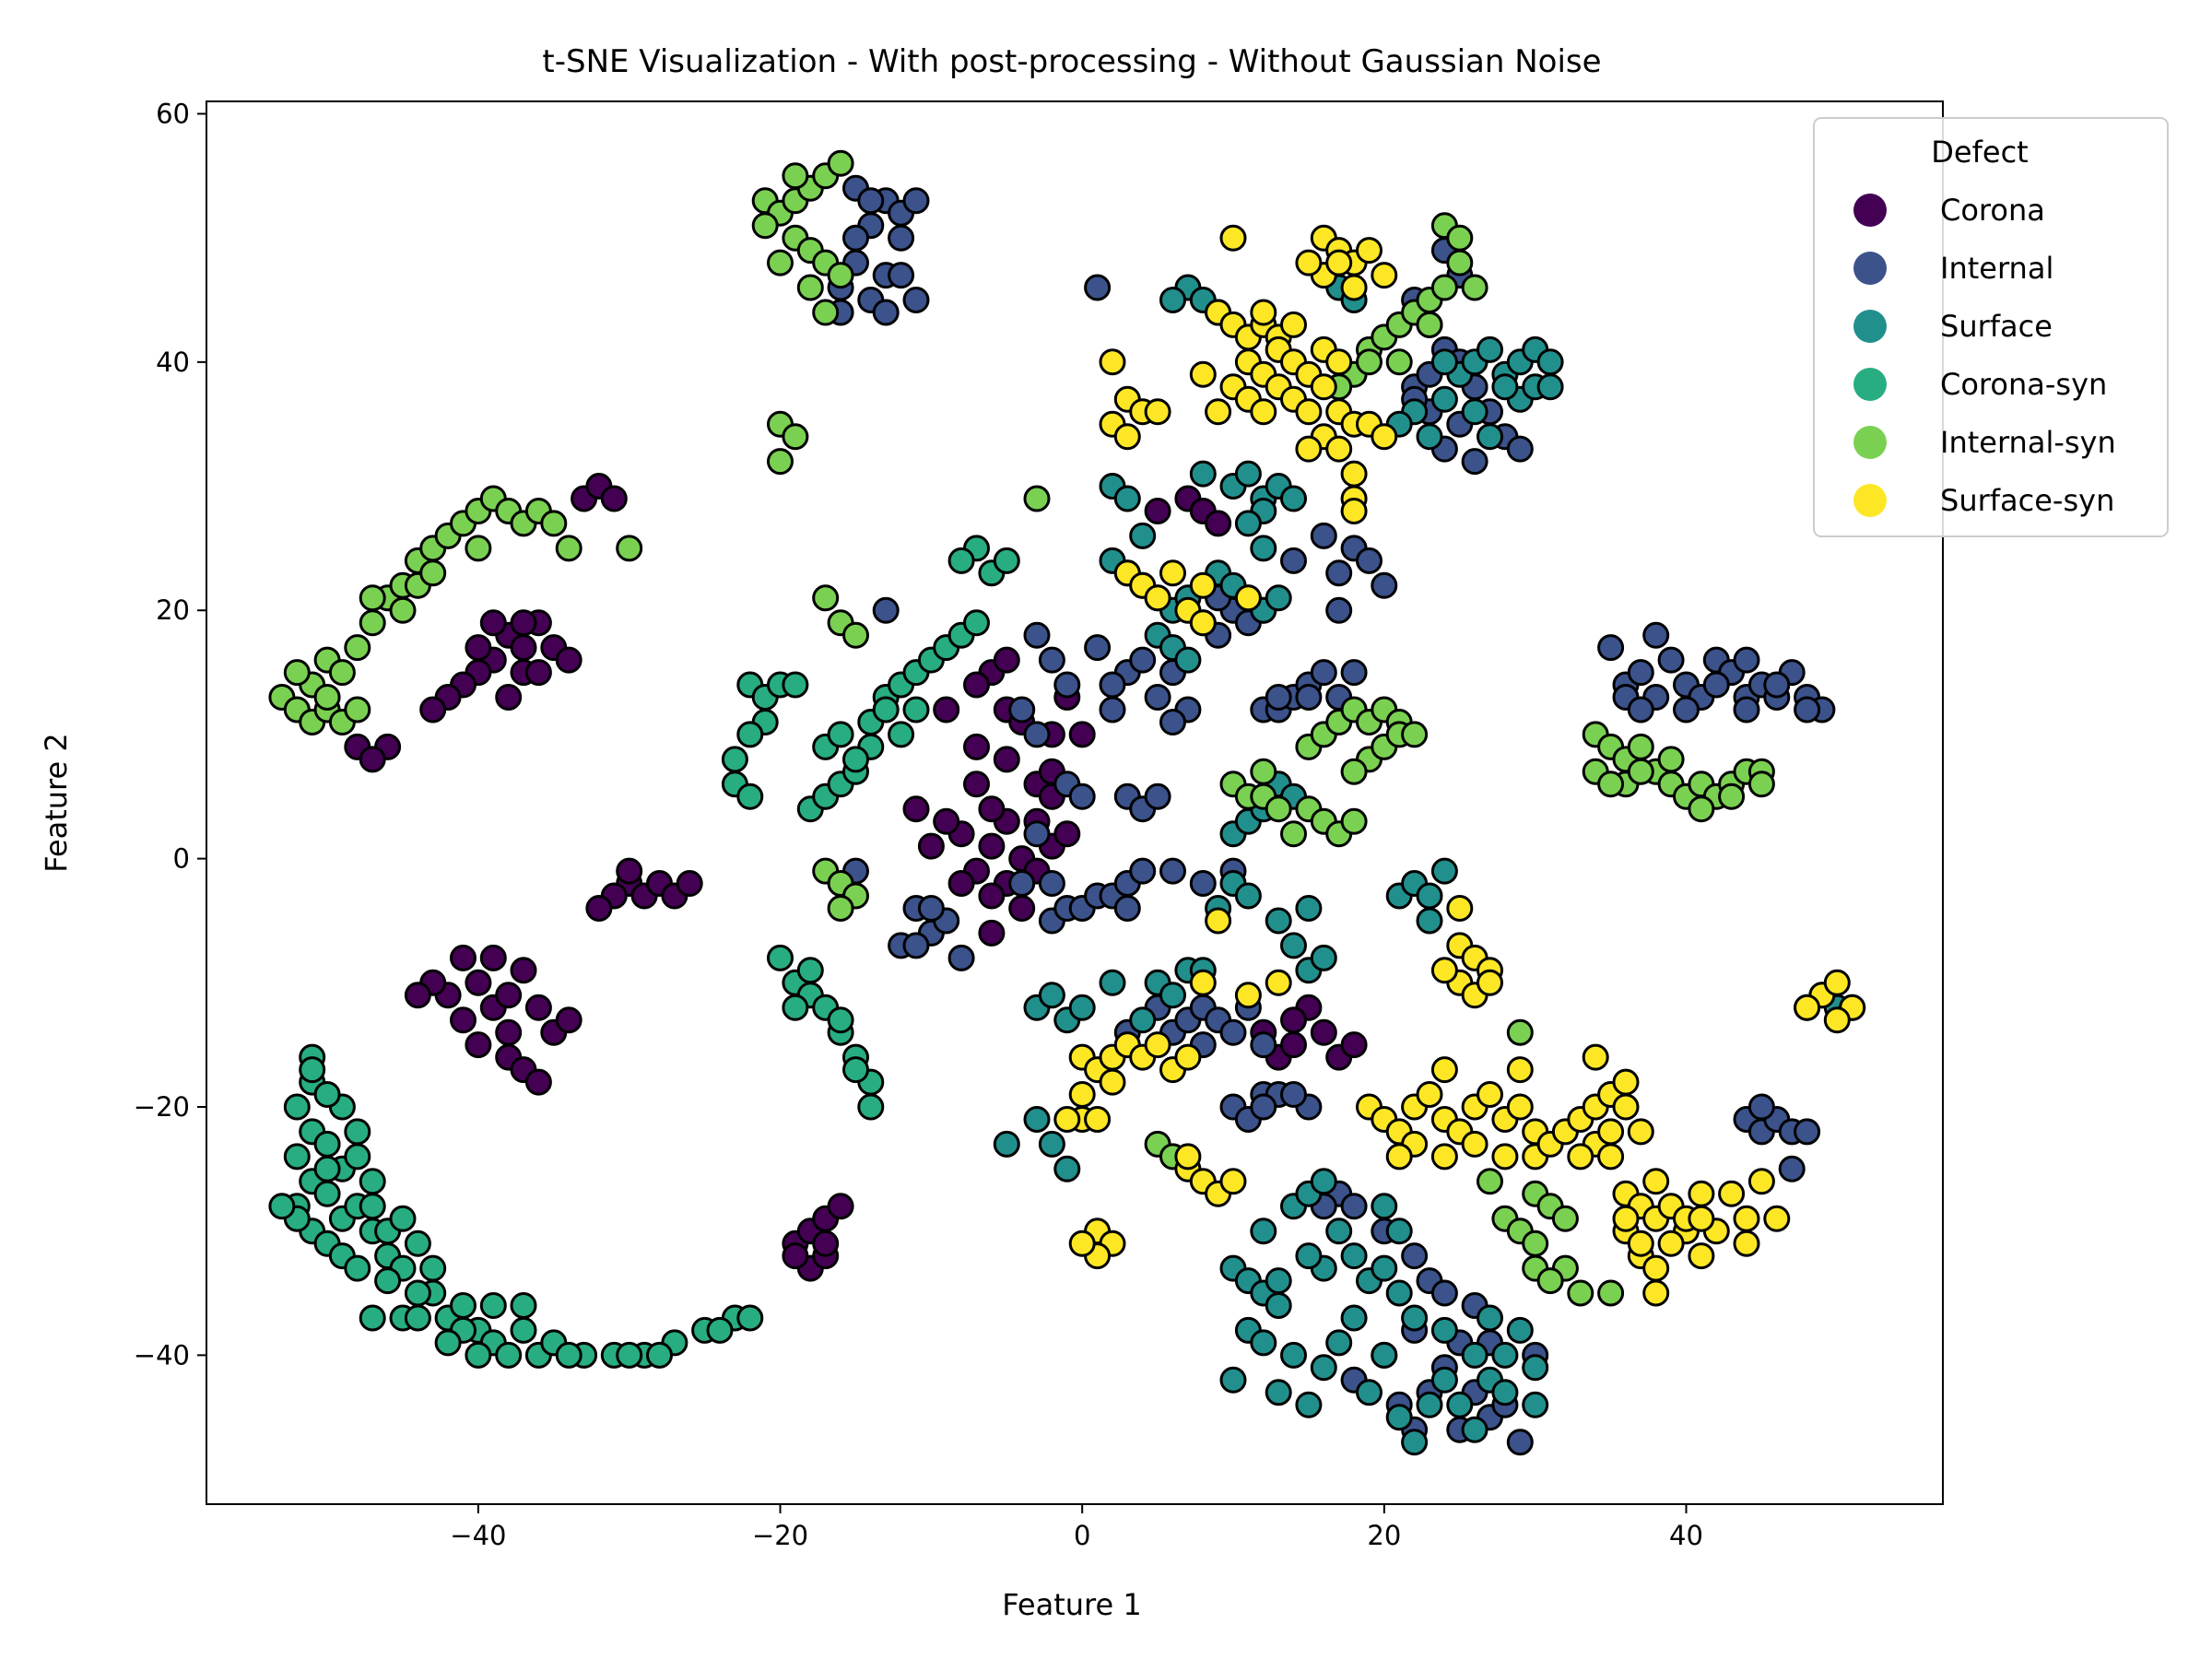  Describe the element at coordinates (1686, 1535) in the screenshot. I see `x-tick-label: 40` at that location.